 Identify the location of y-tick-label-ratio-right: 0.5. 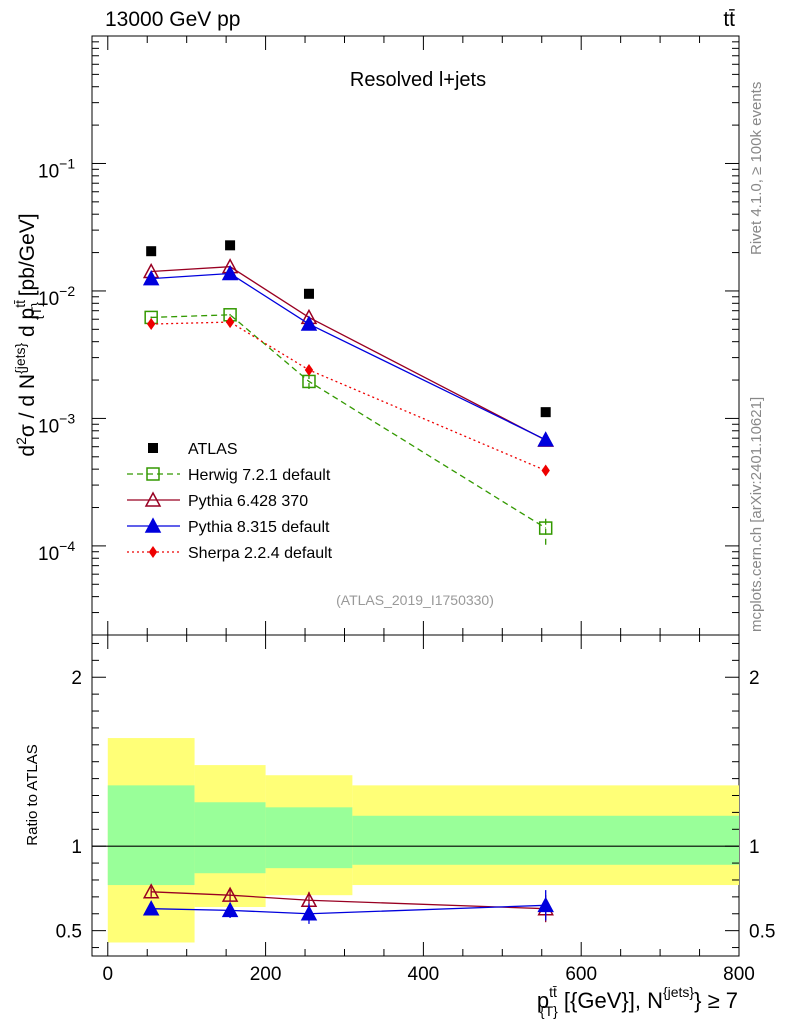
(762, 932).